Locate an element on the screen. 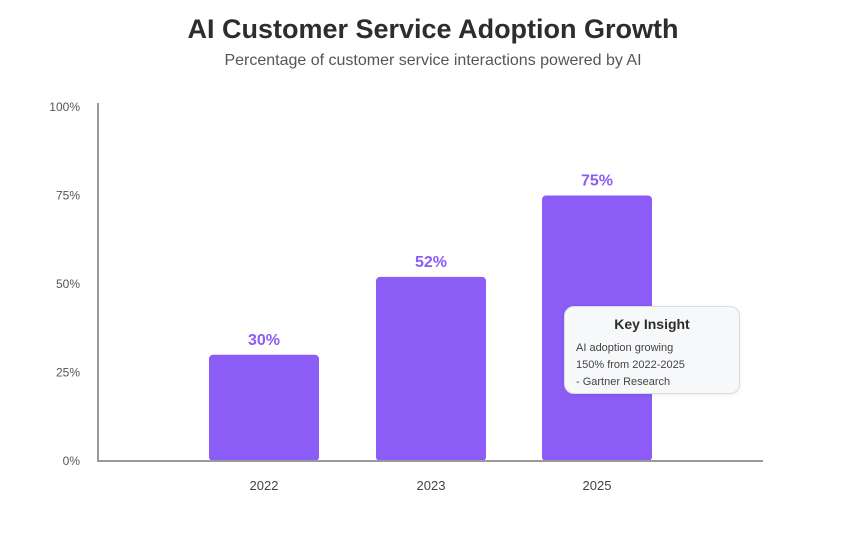  y-axis-ticks: 0% 25% 50% 75% 100% is located at coordinates (64, 284).